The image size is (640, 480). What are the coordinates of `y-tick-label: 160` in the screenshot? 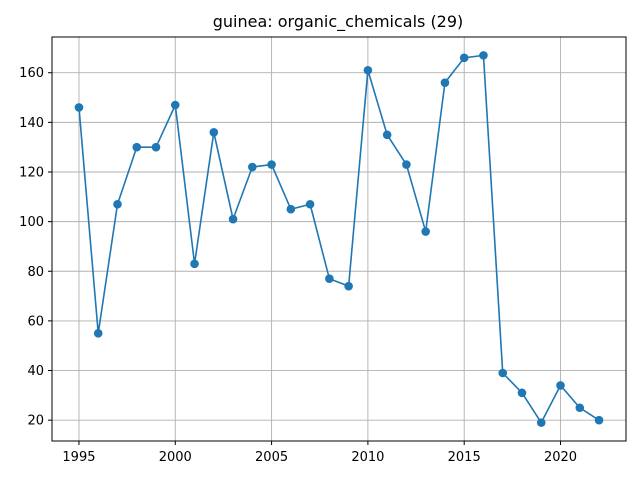 It's located at (31, 73).